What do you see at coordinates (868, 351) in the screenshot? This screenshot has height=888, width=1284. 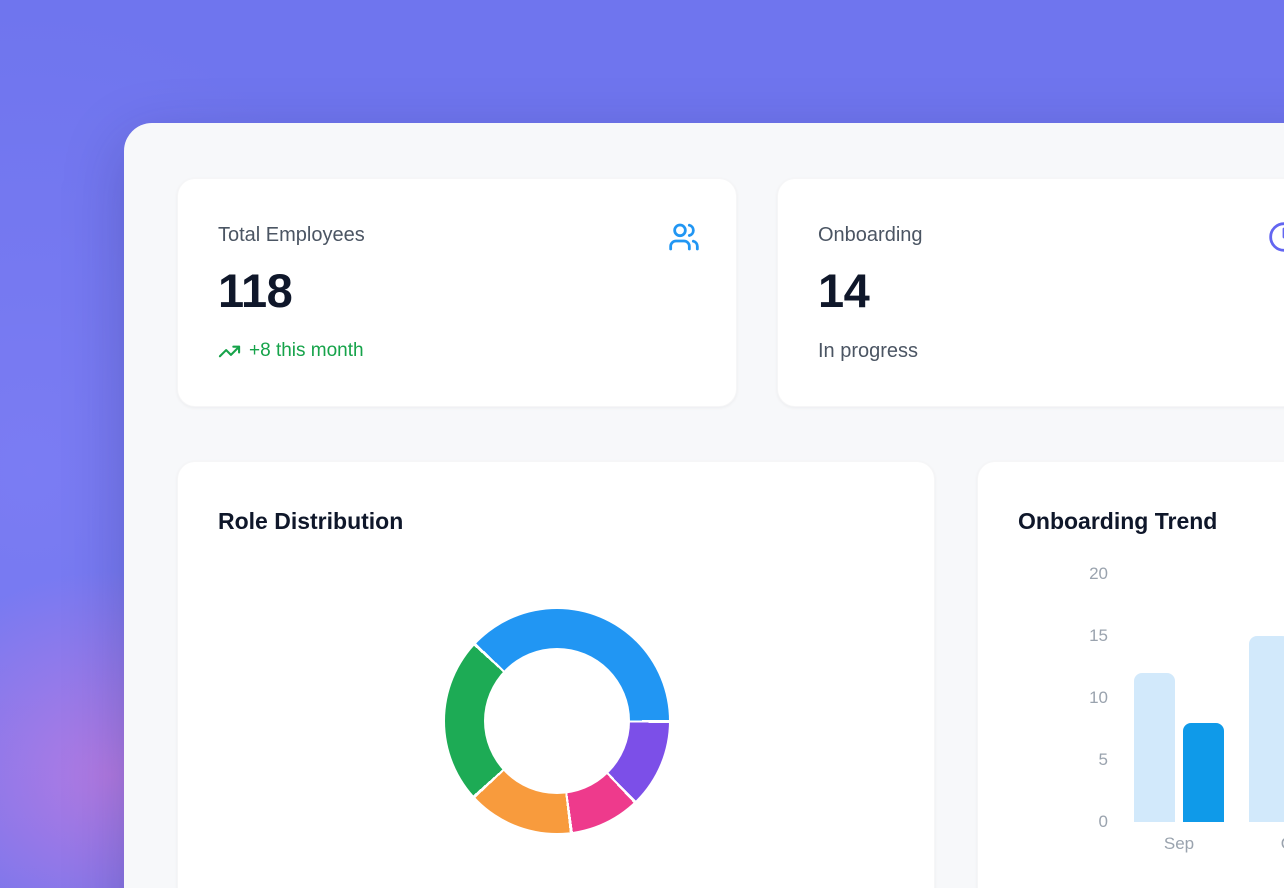 I see `stat-sublabel: In progress` at bounding box center [868, 351].